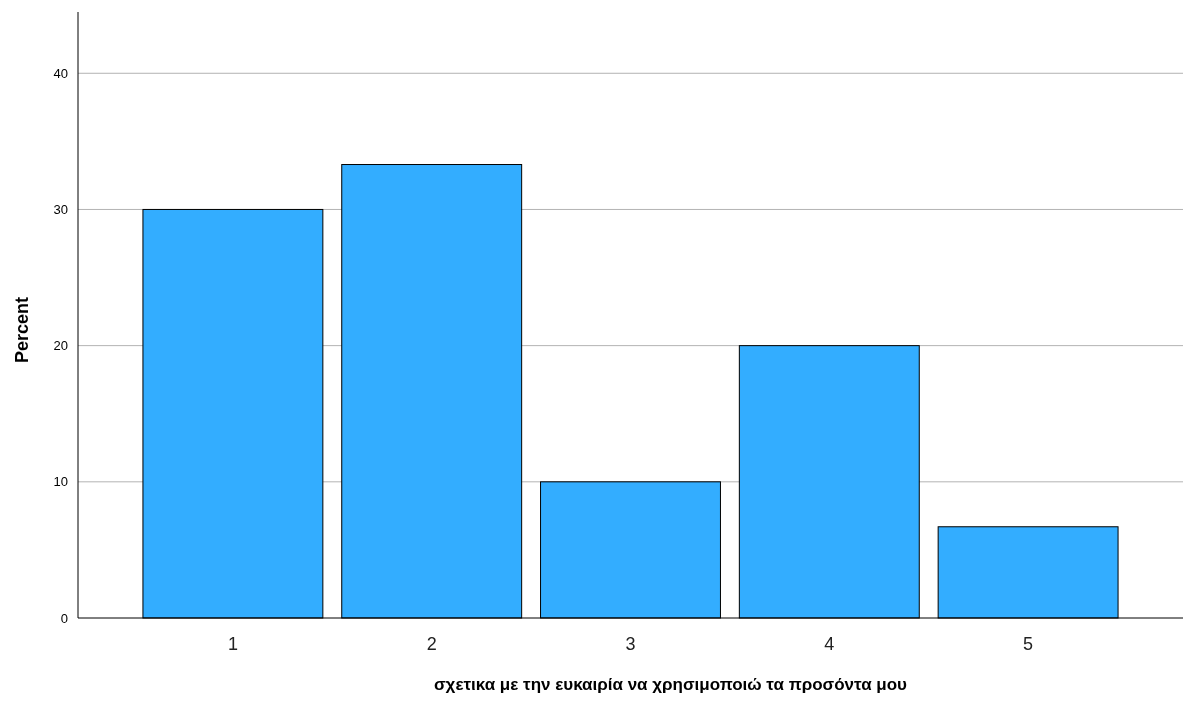 The height and width of the screenshot is (702, 1185). I want to click on x-tick-label: 2, so click(431, 644).